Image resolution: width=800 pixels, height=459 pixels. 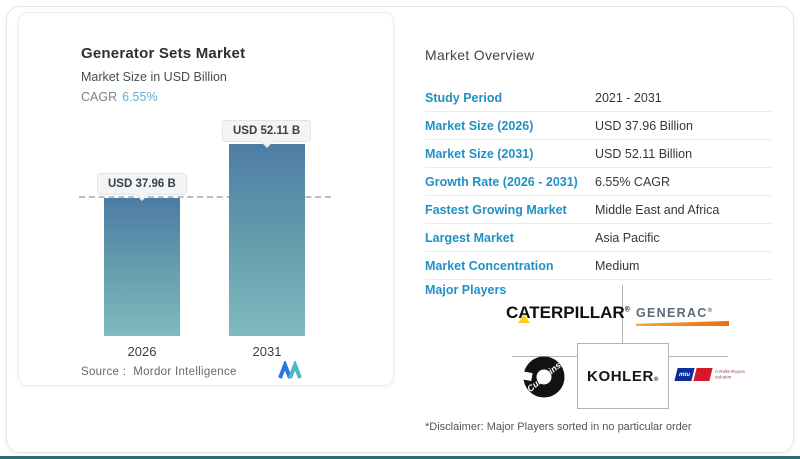 What do you see at coordinates (163, 53) in the screenshot?
I see `chart-title: Generator Sets Market` at bounding box center [163, 53].